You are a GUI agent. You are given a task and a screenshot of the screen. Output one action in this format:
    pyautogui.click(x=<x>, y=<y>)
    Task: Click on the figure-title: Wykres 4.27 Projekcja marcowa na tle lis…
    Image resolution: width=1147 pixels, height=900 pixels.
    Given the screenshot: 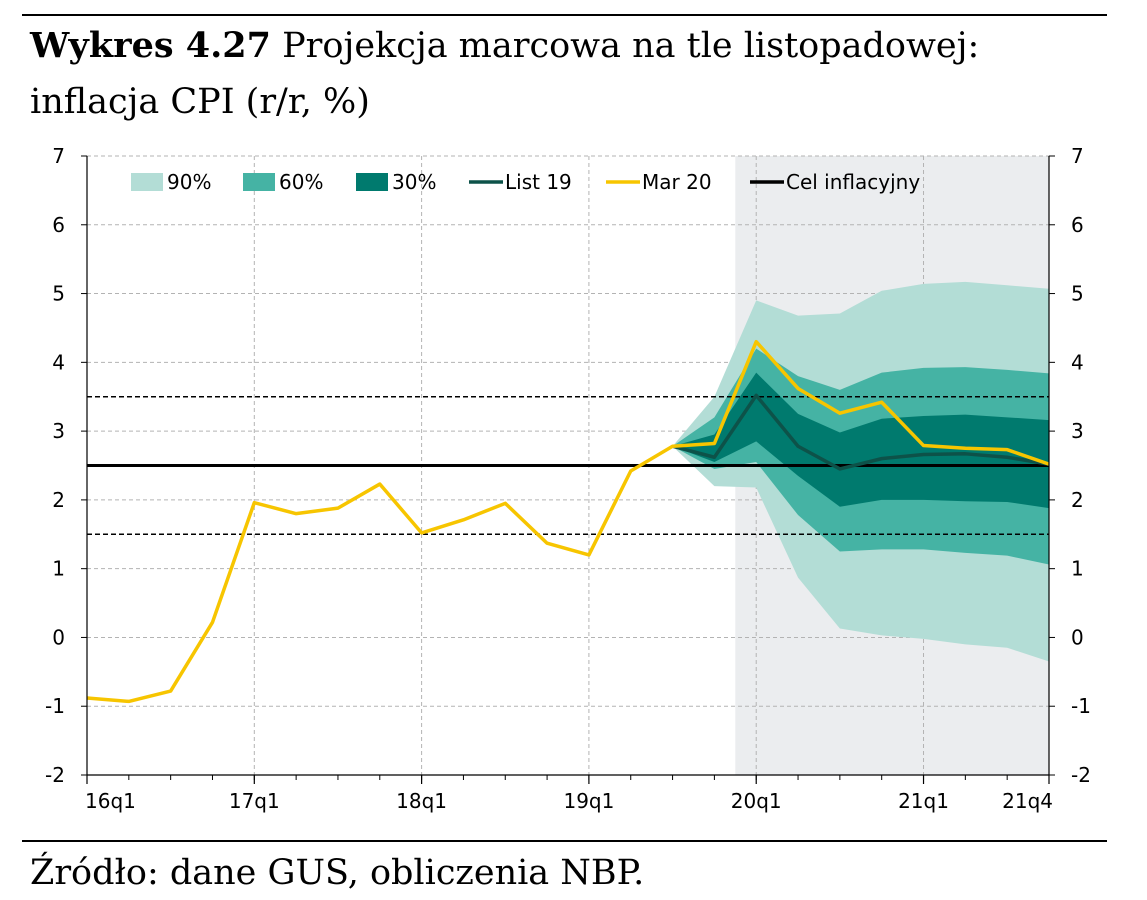 What is the action you would take?
    pyautogui.click(x=570, y=74)
    